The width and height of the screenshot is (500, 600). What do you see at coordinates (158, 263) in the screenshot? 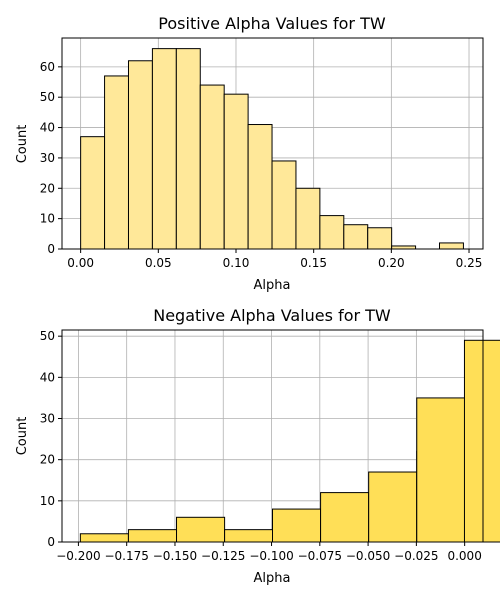
I see `x-tick-label: 0.05` at bounding box center [158, 263].